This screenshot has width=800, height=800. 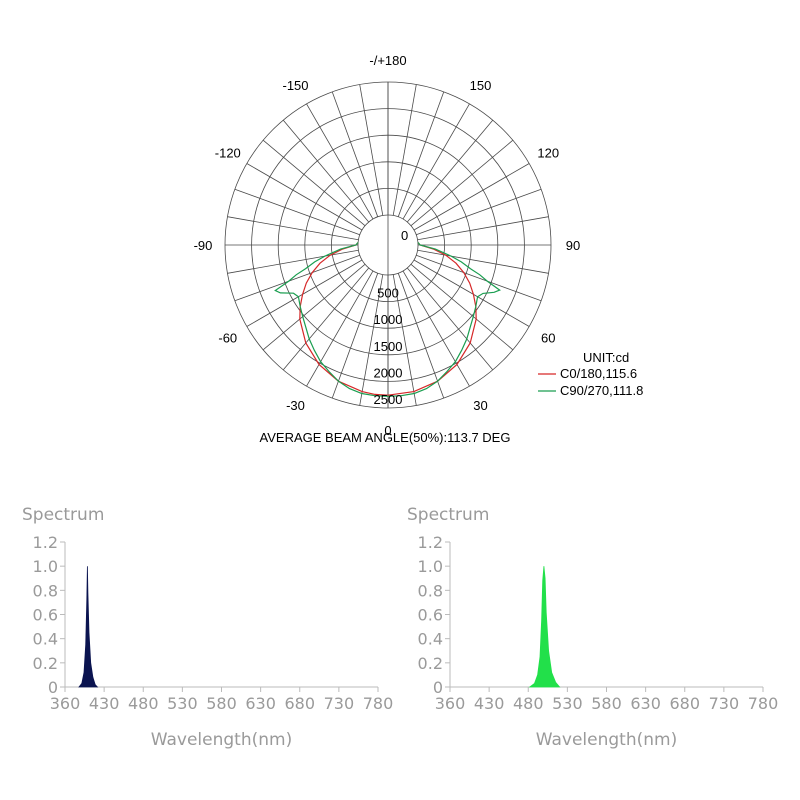 What do you see at coordinates (387, 60) in the screenshot?
I see `polar-angle-label: -/+180` at bounding box center [387, 60].